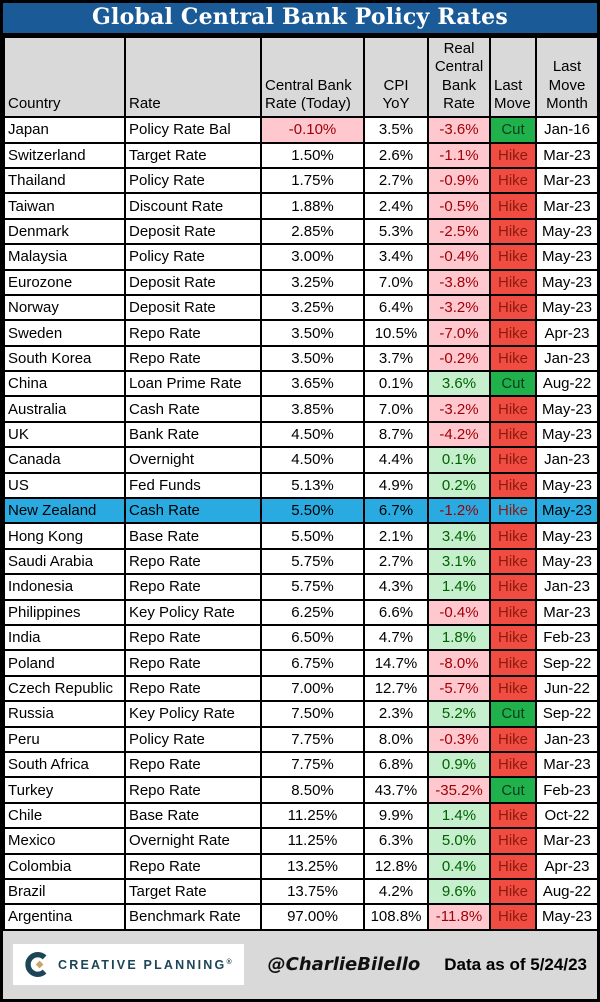  What do you see at coordinates (64, 511) in the screenshot?
I see `cell-country: New Zealand` at bounding box center [64, 511].